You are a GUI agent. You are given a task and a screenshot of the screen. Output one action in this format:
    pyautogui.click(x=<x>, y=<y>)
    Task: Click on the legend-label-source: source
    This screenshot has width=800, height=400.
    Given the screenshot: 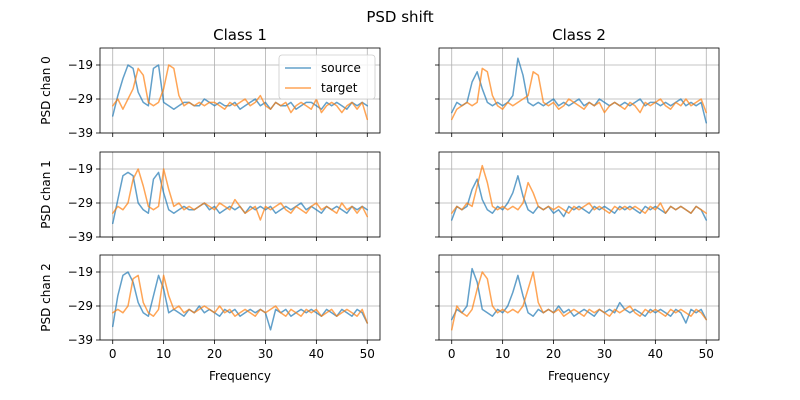 What is the action you would take?
    pyautogui.click(x=341, y=68)
    